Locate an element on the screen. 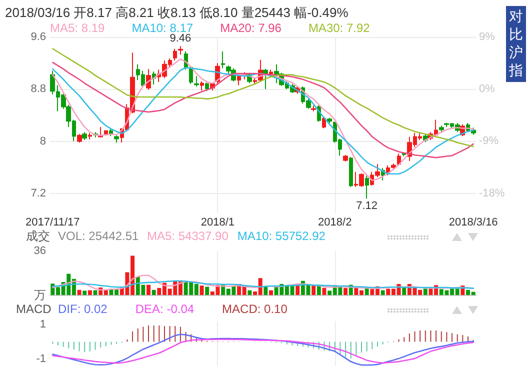 This screenshot has height=369, width=528. text: MACD: 0.10 is located at coordinates (255, 309).